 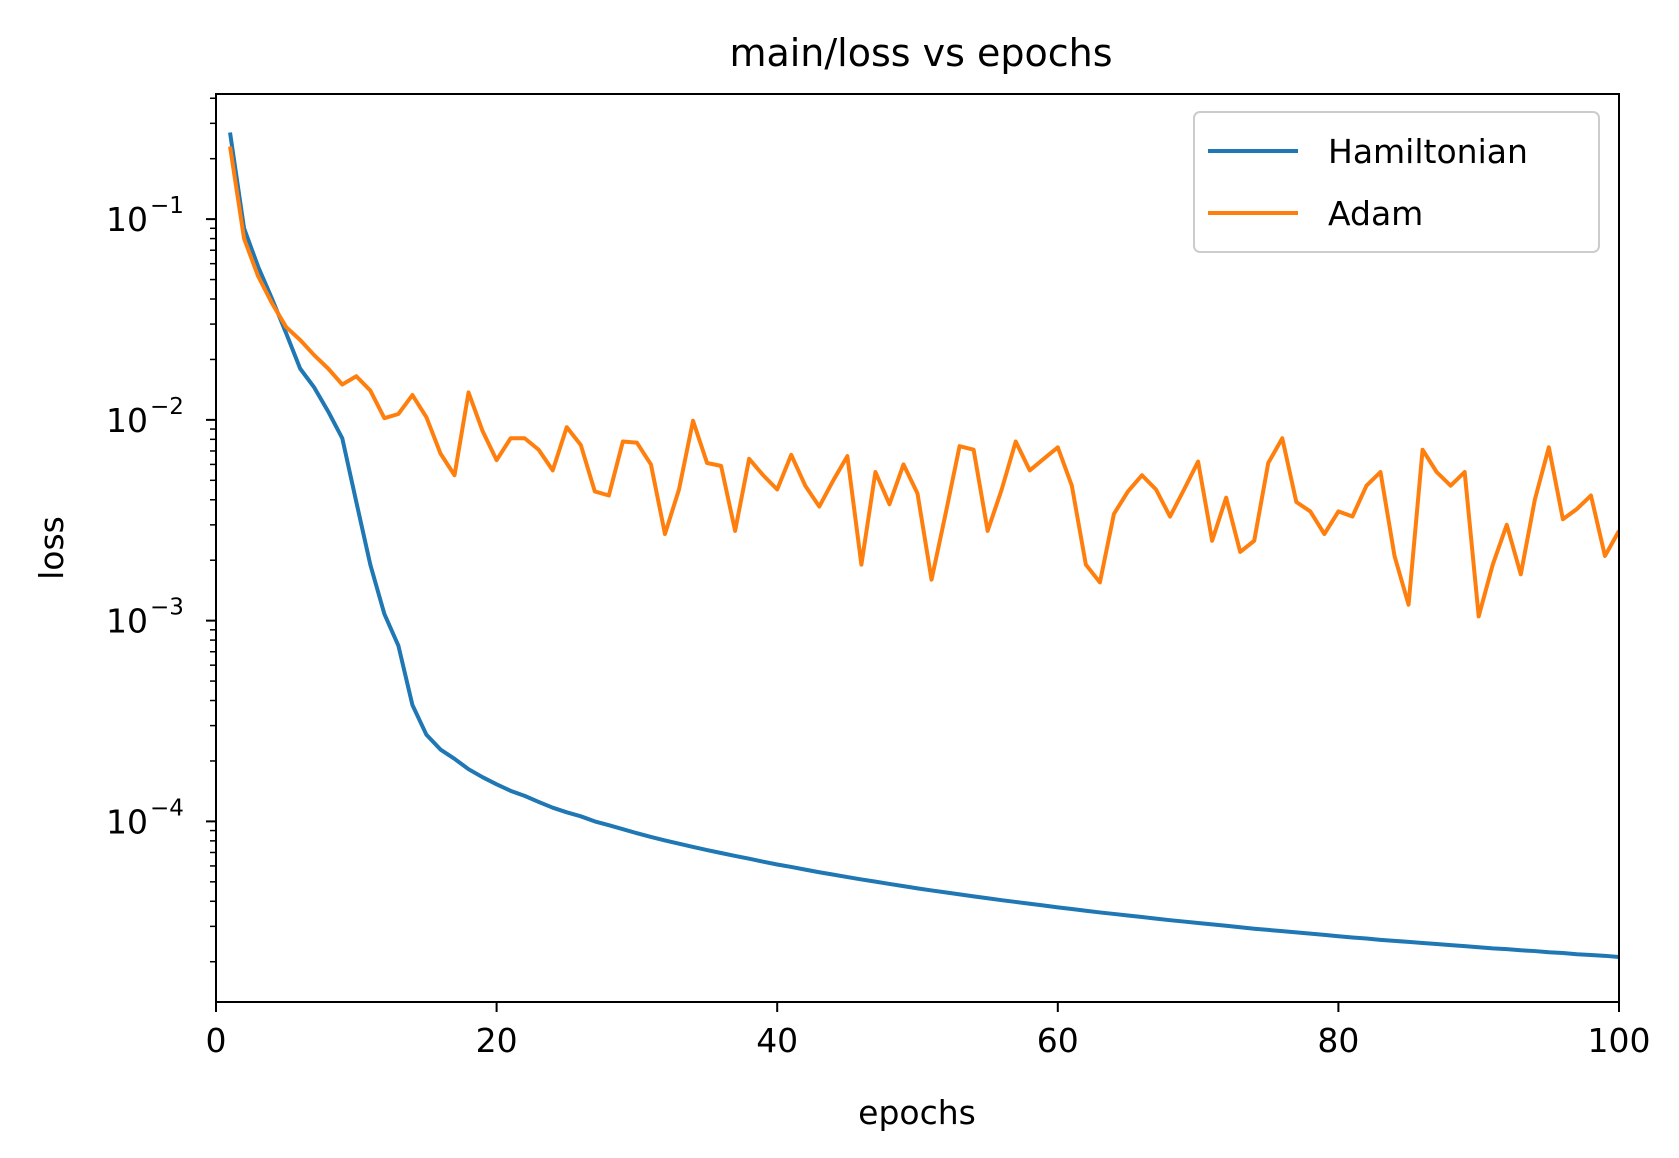 I want to click on x-tick-label: 100, so click(x=1619, y=1040).